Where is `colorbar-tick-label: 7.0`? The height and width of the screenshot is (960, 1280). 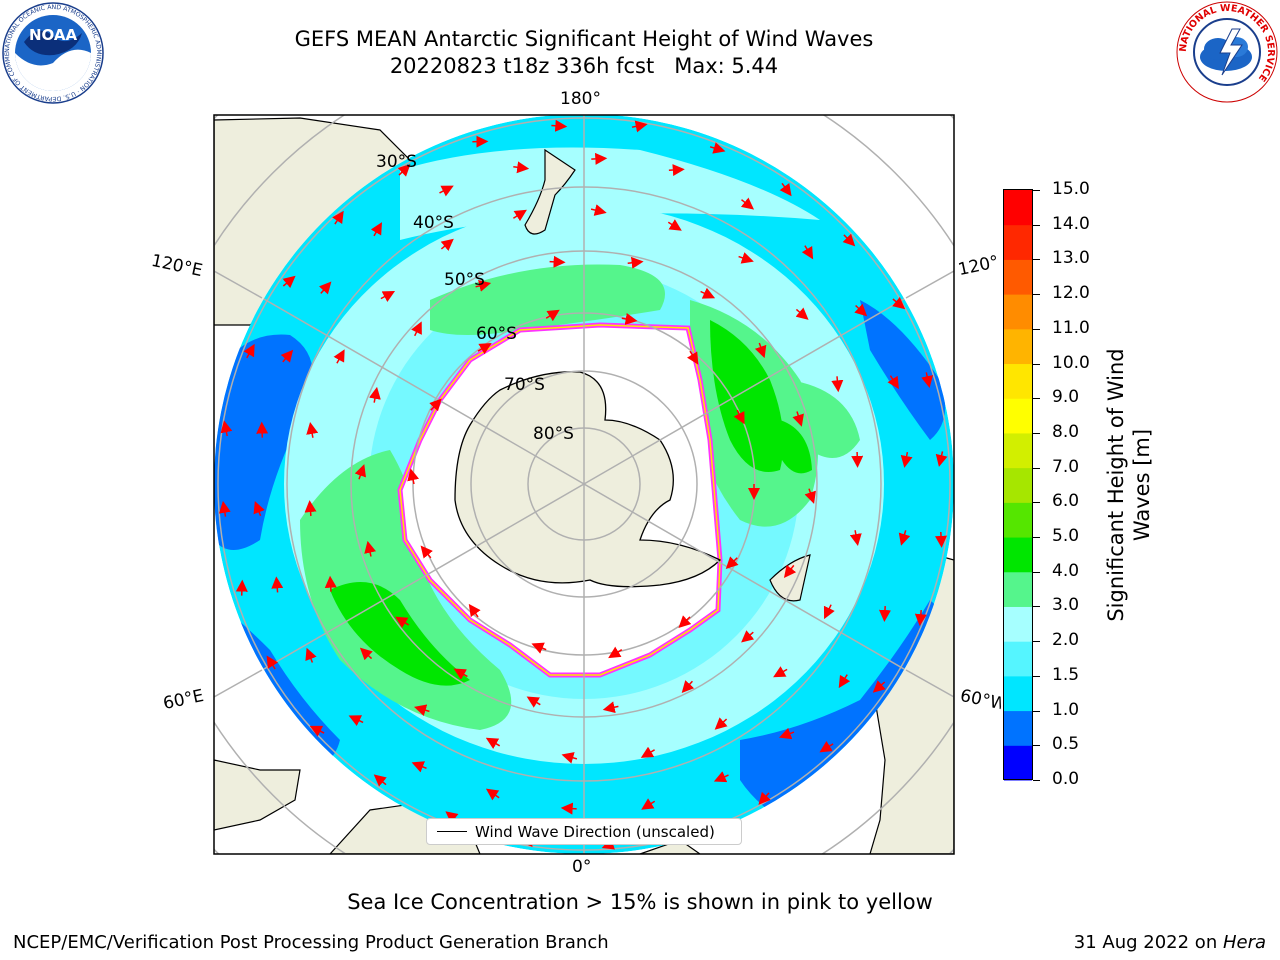 colorbar-tick-label: 7.0 is located at coordinates (1066, 466).